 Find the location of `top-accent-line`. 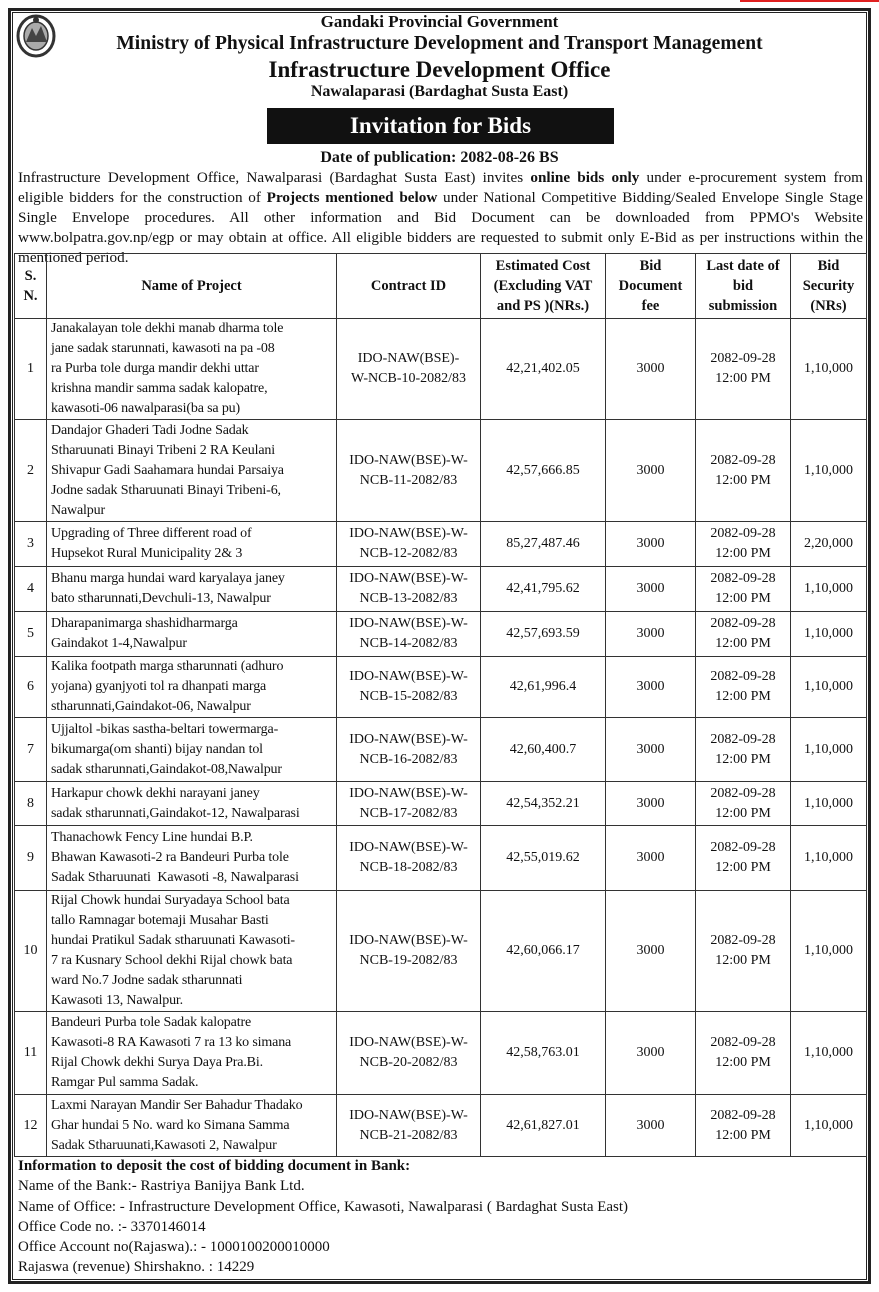

top-accent-line is located at coordinates (809, 1).